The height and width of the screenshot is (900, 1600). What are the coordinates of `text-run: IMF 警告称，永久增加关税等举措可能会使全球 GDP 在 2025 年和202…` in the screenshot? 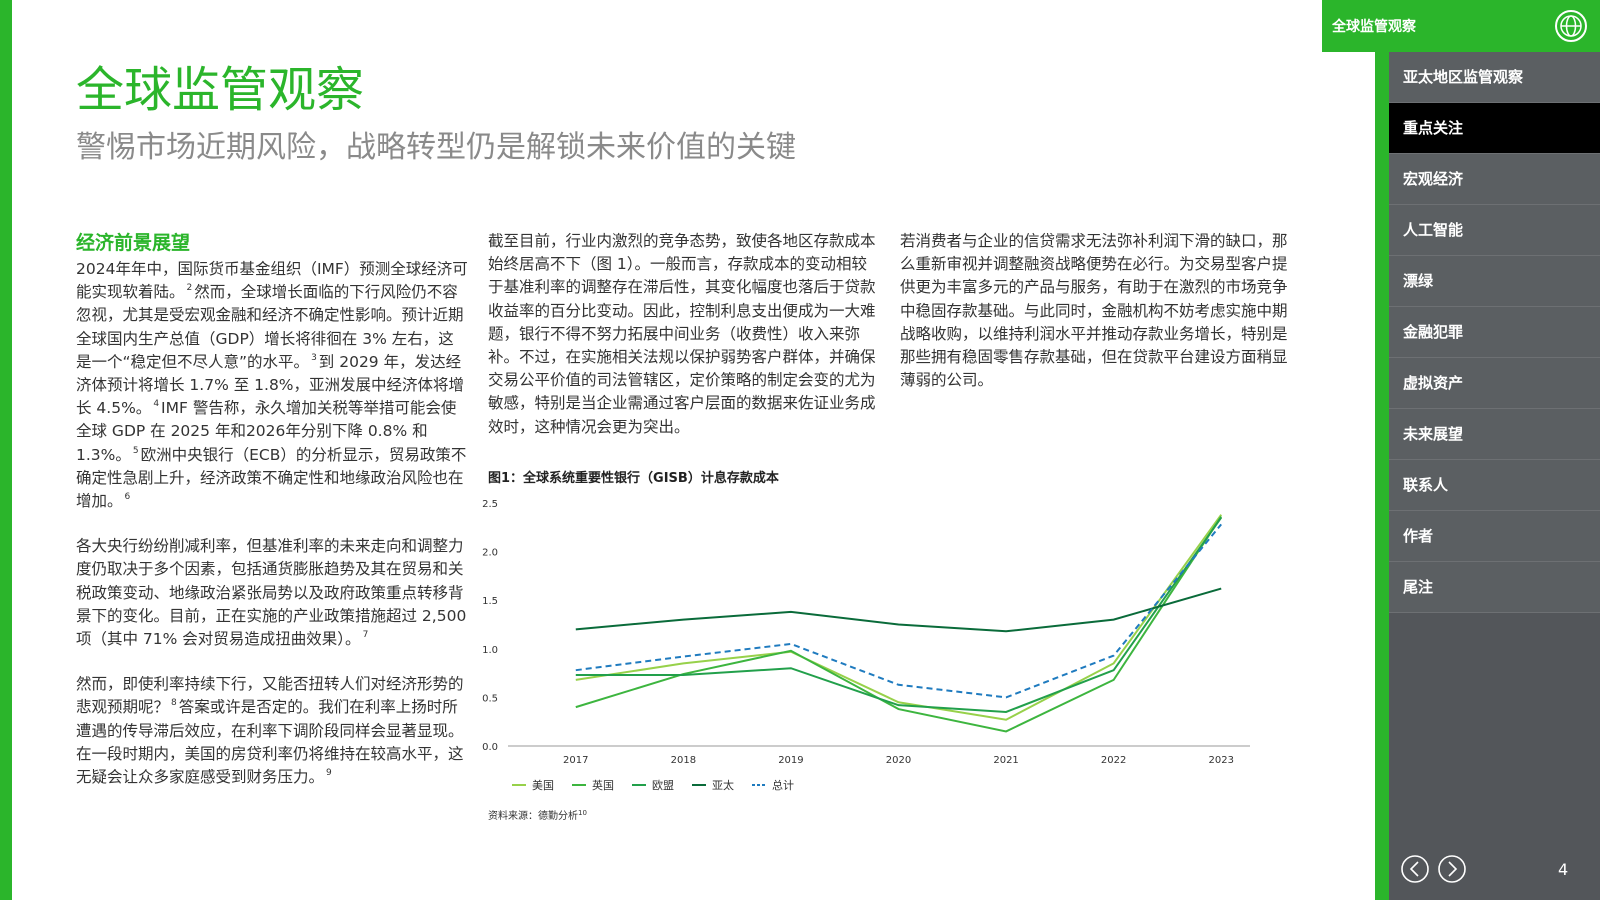 It's located at (266, 431).